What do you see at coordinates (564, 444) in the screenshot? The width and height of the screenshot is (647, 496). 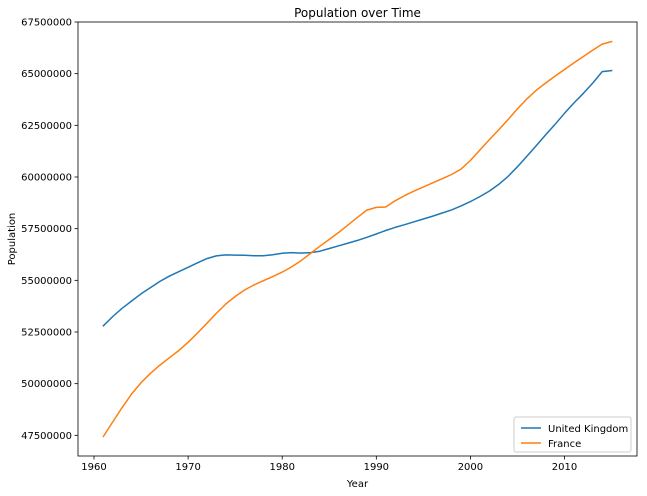 I see `legend-label-france: France` at bounding box center [564, 444].